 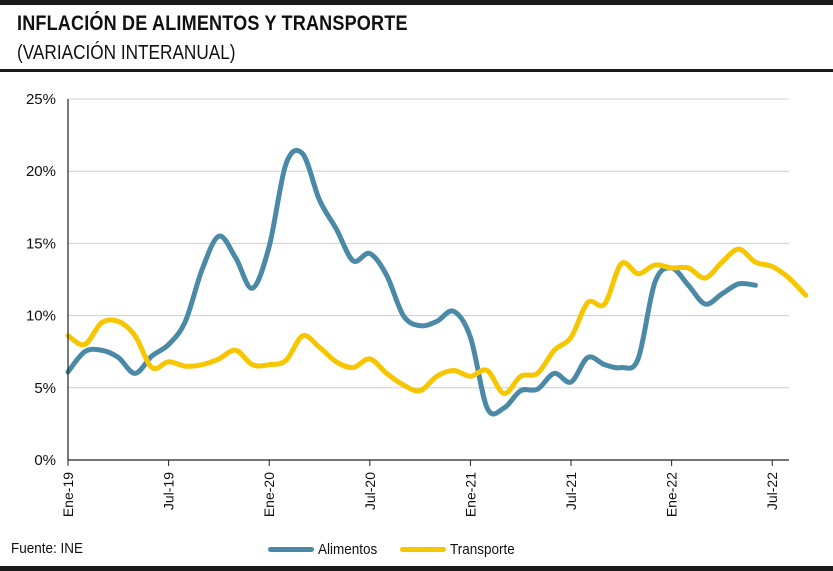 What do you see at coordinates (348, 549) in the screenshot?
I see `legend-label-alimentos: Alimentos` at bounding box center [348, 549].